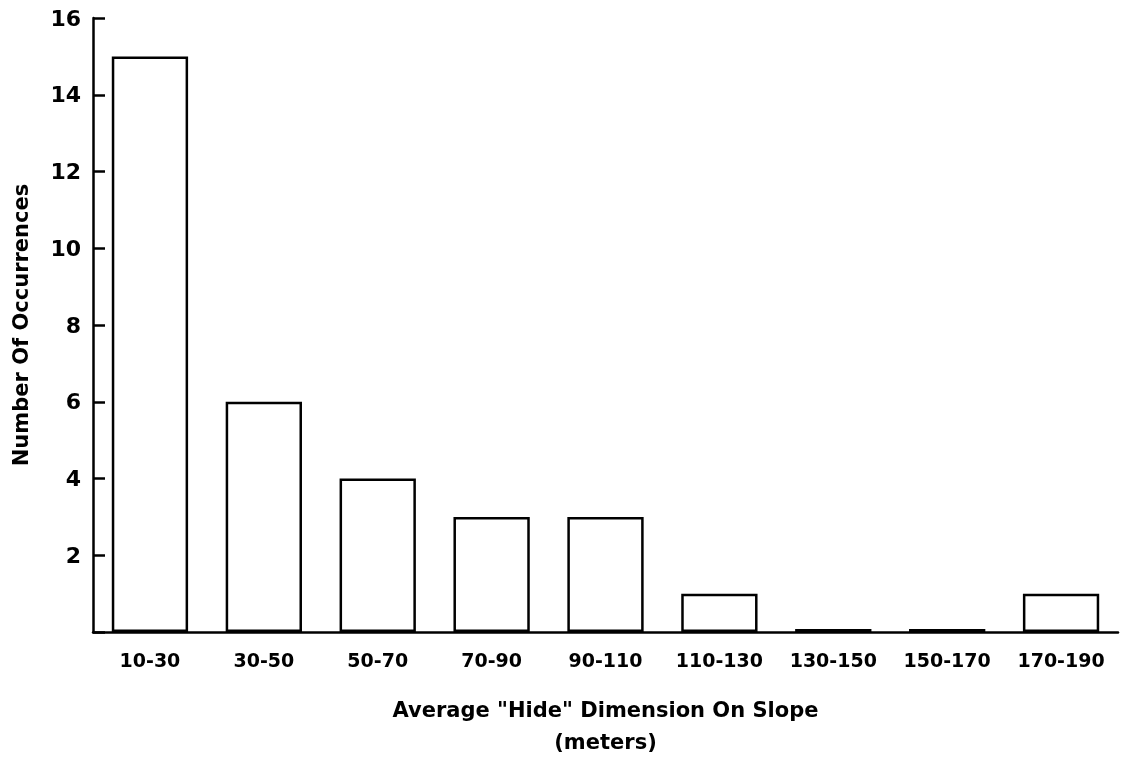 The height and width of the screenshot is (773, 1130). Describe the element at coordinates (605, 659) in the screenshot. I see `x-tick-label: 90-110` at that location.